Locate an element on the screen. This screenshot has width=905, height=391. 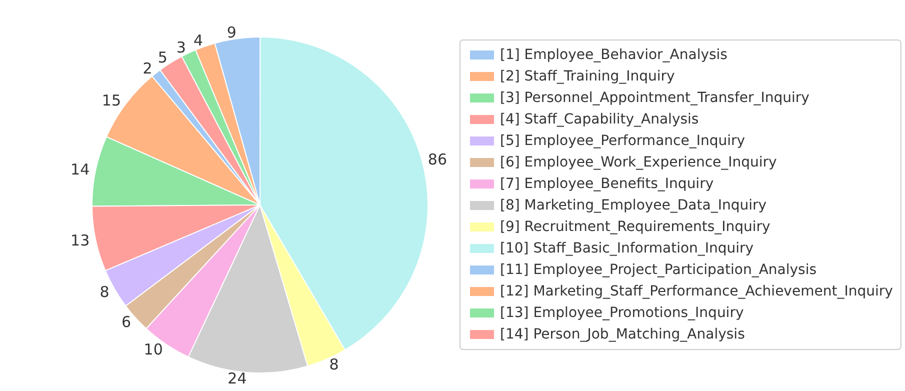
legend-label: [1] Employee_Behavior_Analysis is located at coordinates (614, 55).